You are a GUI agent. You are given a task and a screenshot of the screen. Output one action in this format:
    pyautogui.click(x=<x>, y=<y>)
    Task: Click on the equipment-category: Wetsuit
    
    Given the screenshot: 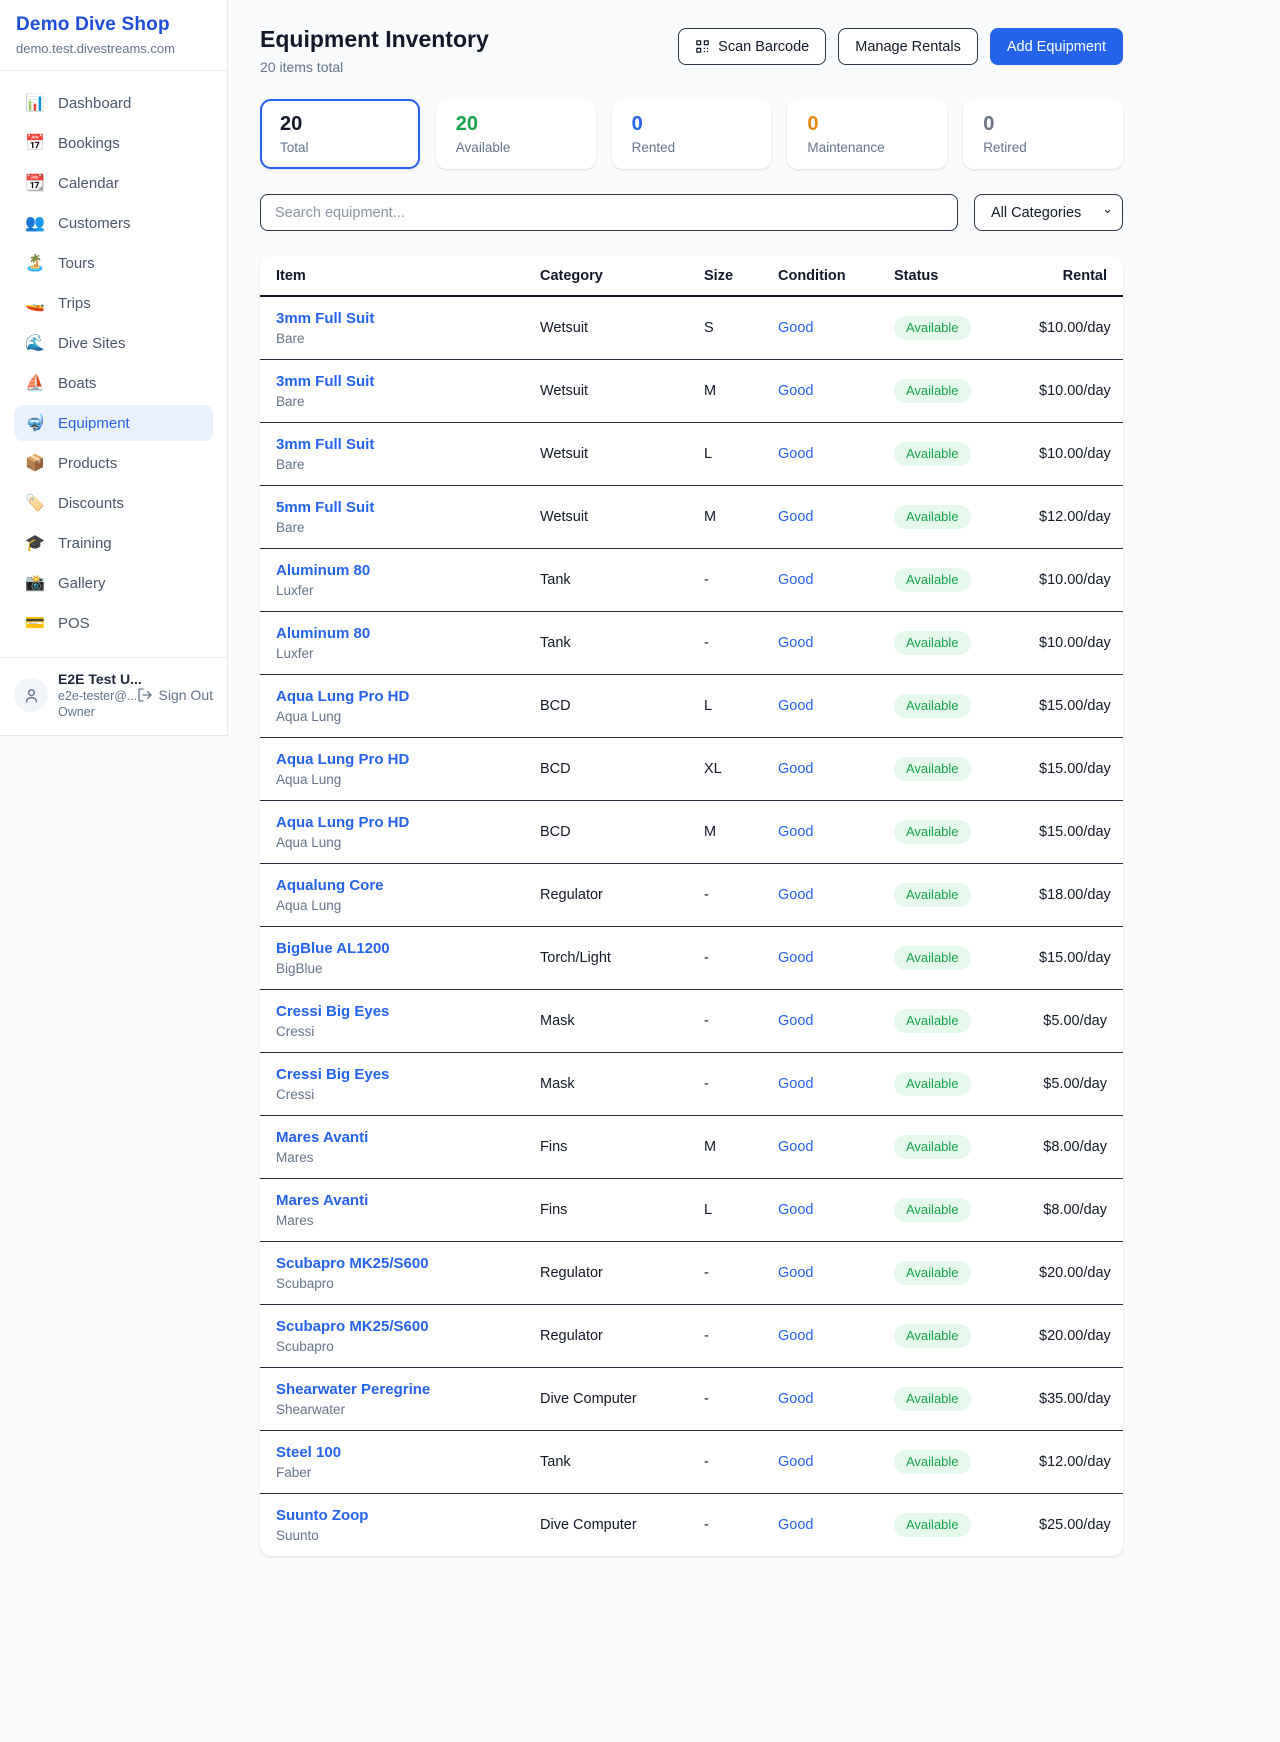 What is the action you would take?
    pyautogui.click(x=606, y=391)
    